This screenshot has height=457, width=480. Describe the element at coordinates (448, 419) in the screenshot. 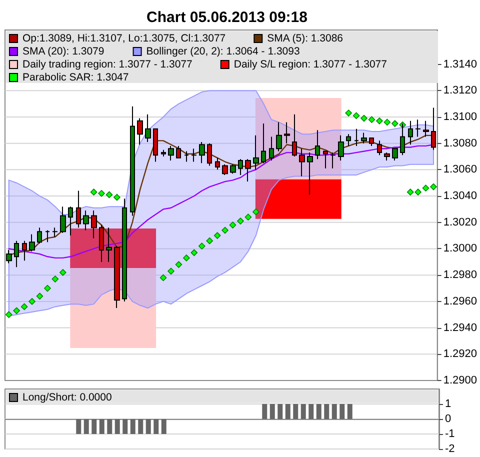

I see `y-tick-label: 0` at that location.